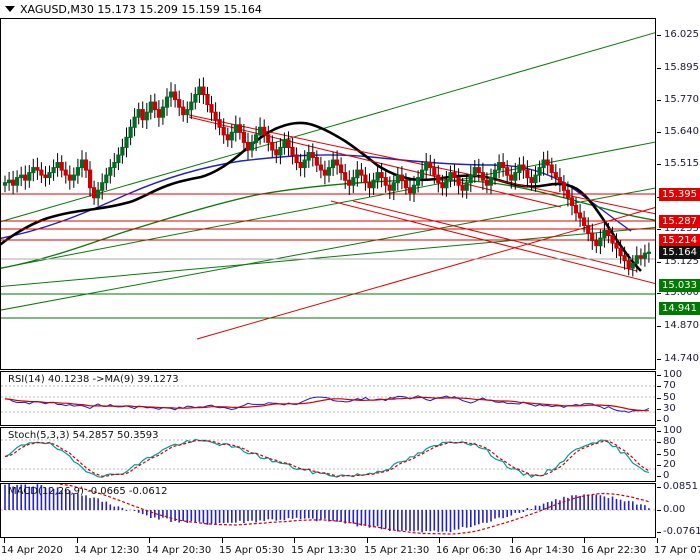  What do you see at coordinates (10, 9) in the screenshot?
I see `triangle-down-icon` at bounding box center [10, 9].